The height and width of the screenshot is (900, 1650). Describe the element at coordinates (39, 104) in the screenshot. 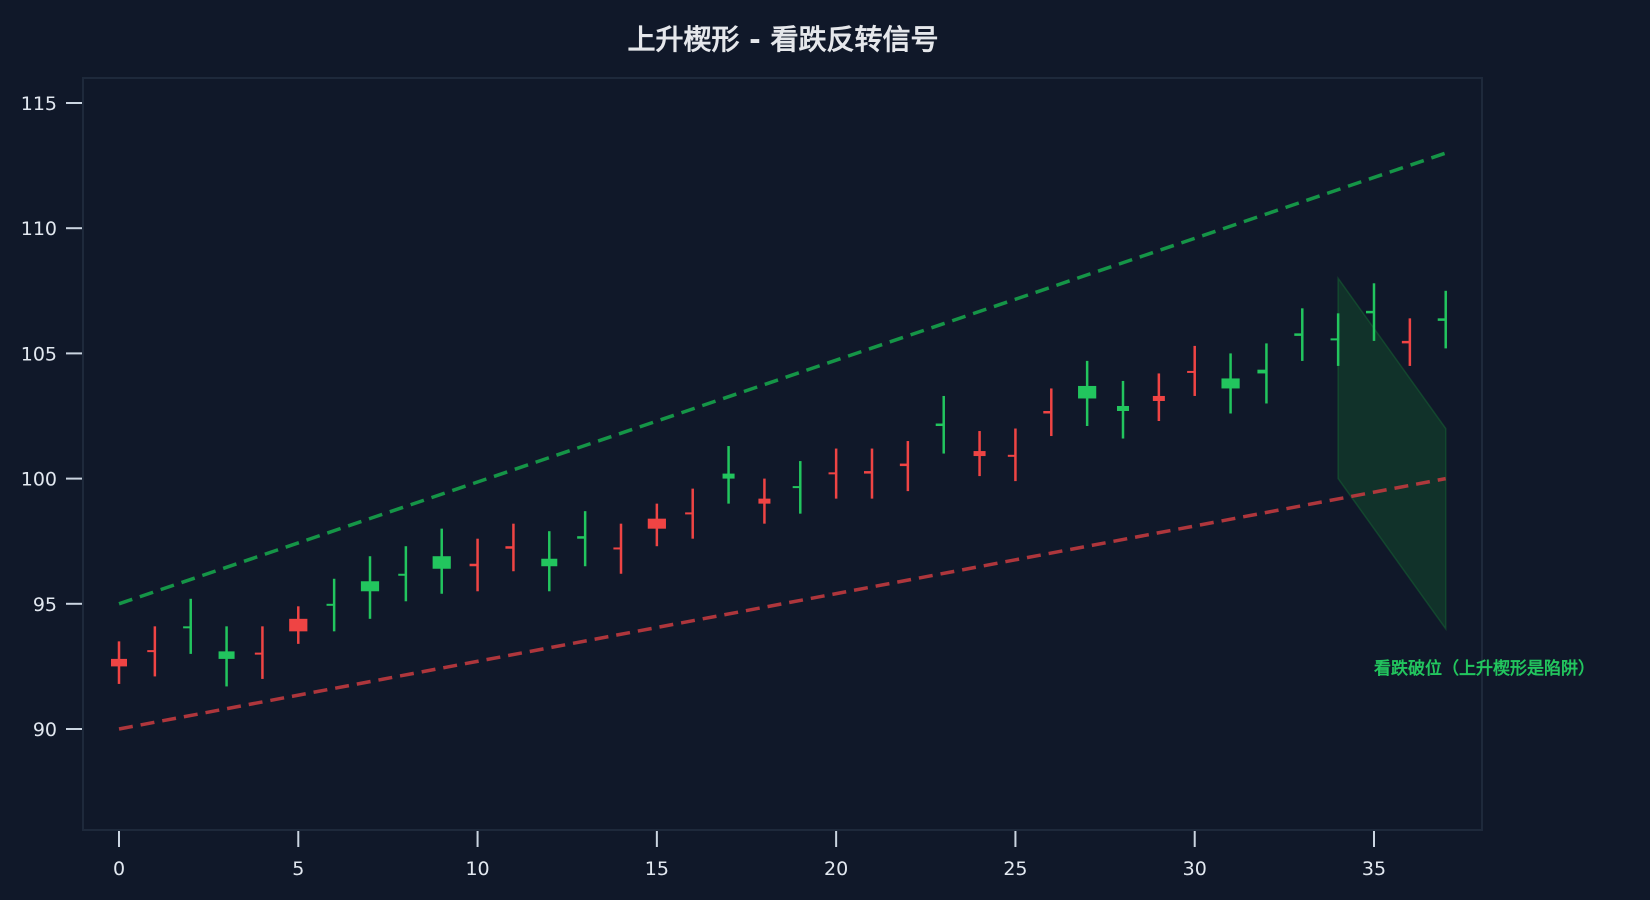

I see `y-tick-label: 115` at that location.